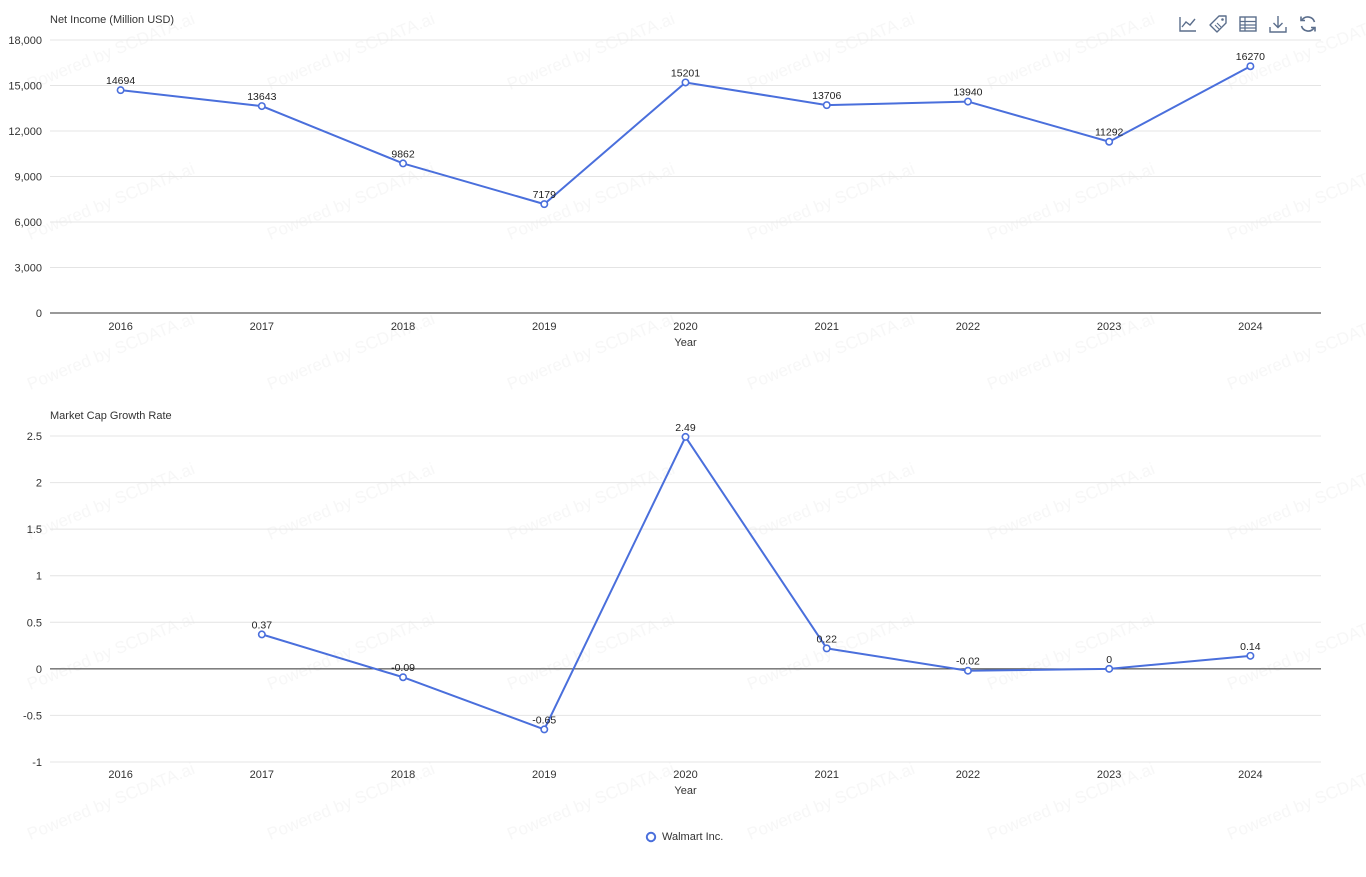 Image resolution: width=1366 pixels, height=877 pixels. Describe the element at coordinates (25, 41) in the screenshot. I see `y-tick-label: 18,000` at that location.